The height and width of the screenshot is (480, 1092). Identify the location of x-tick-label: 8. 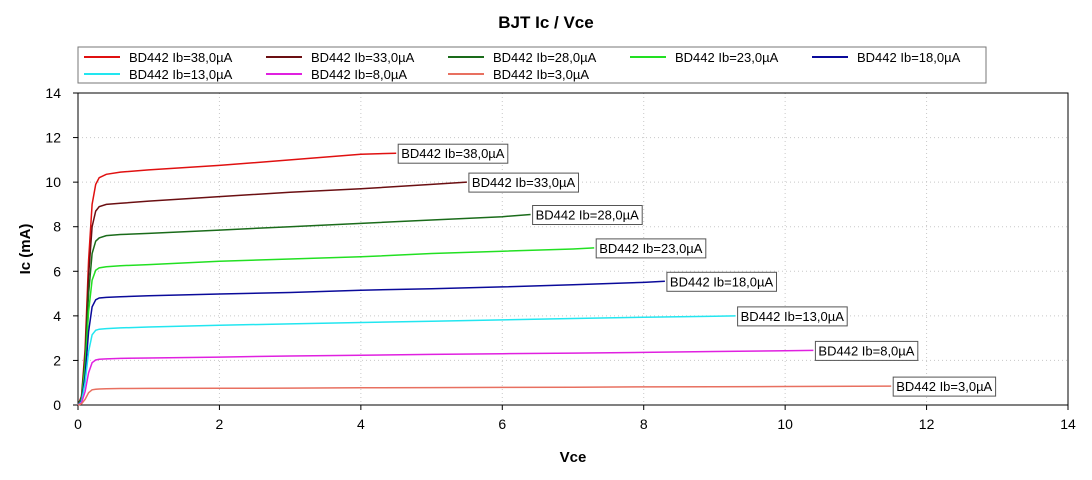
(644, 424).